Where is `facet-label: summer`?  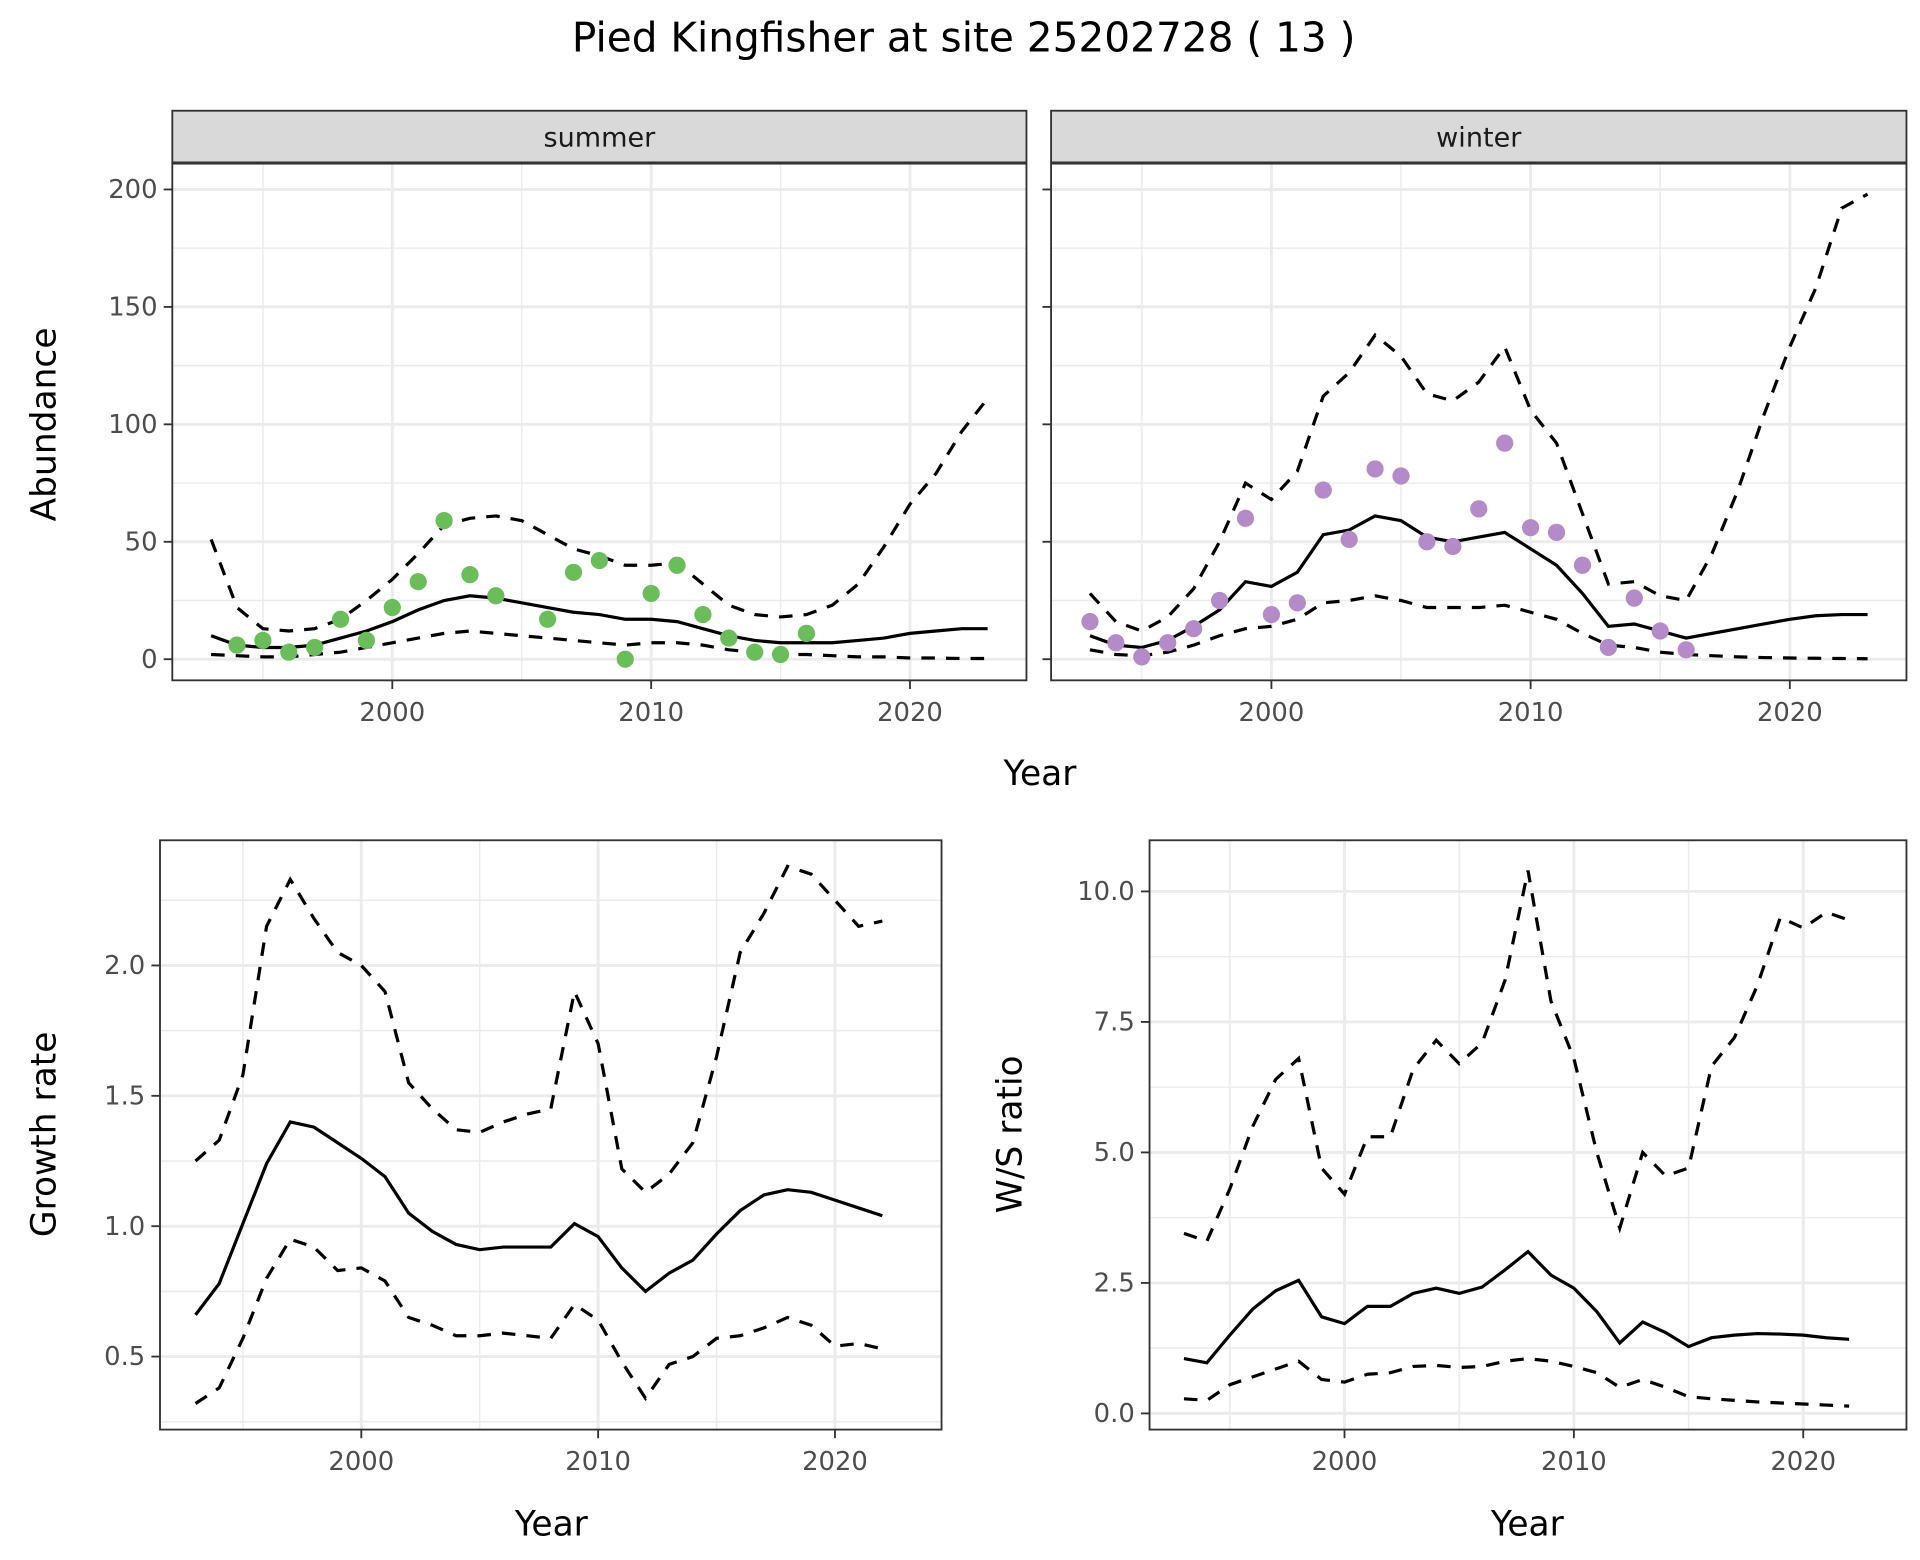
facet-label: summer is located at coordinates (599, 137).